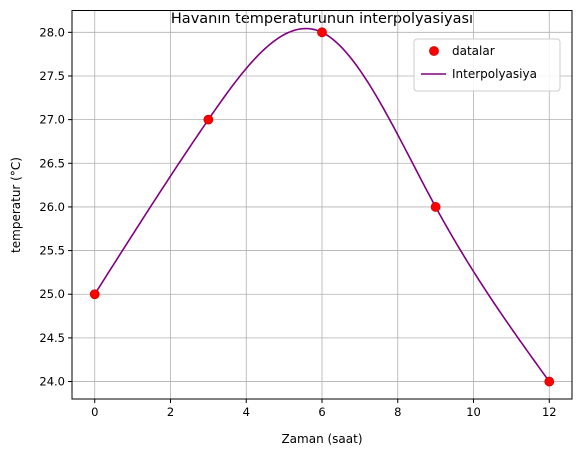  I want to click on y-tick-label: 25.0, so click(52, 294).